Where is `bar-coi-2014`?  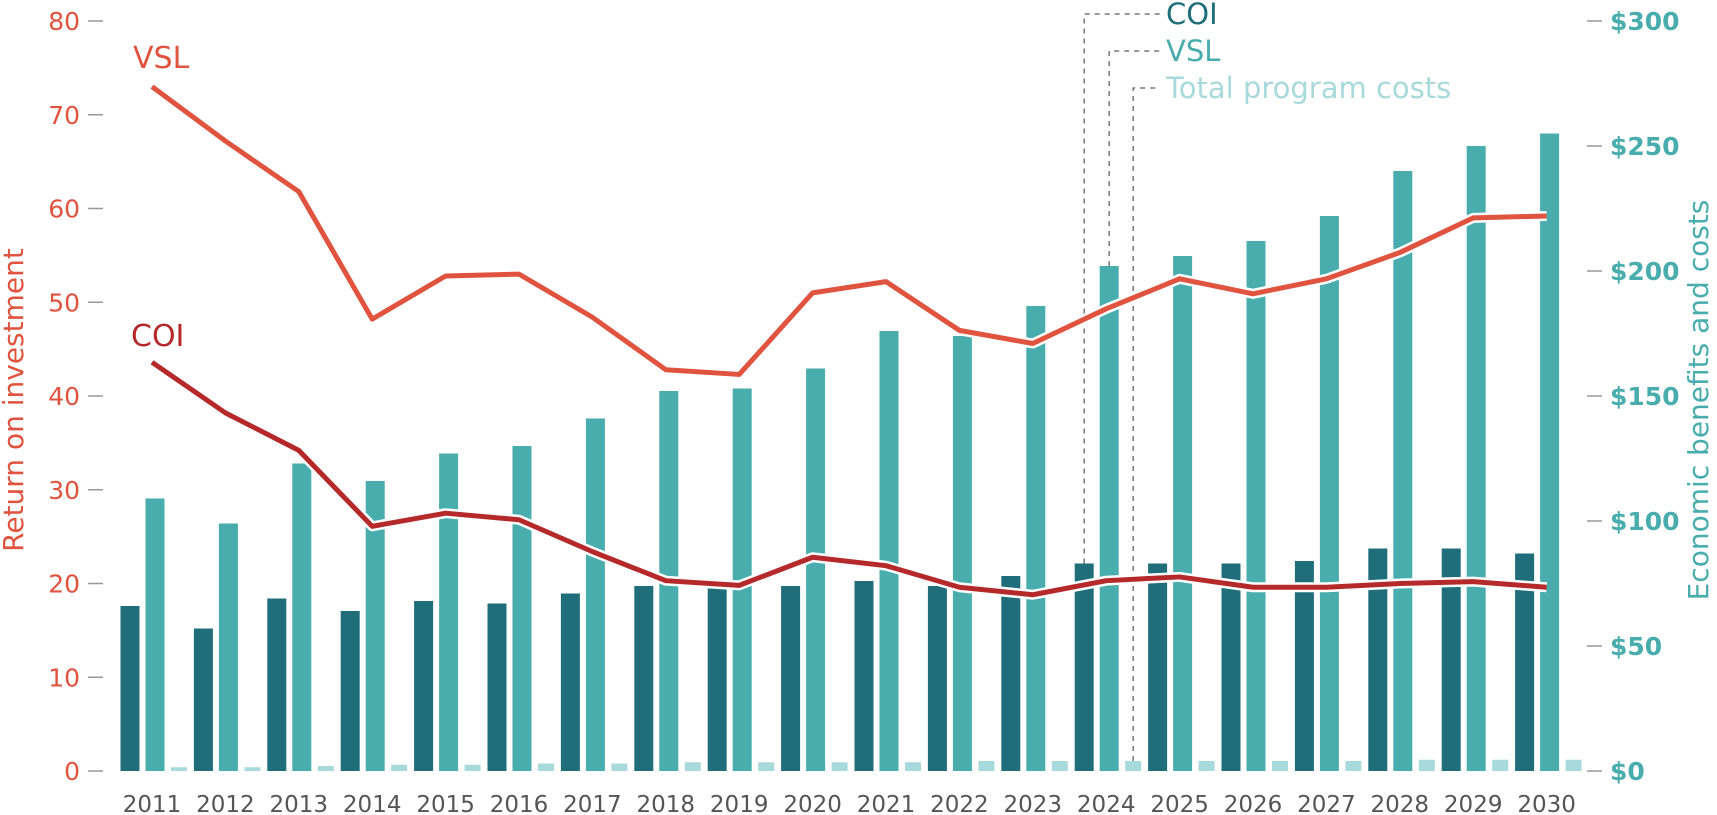
bar-coi-2014 is located at coordinates (350, 691).